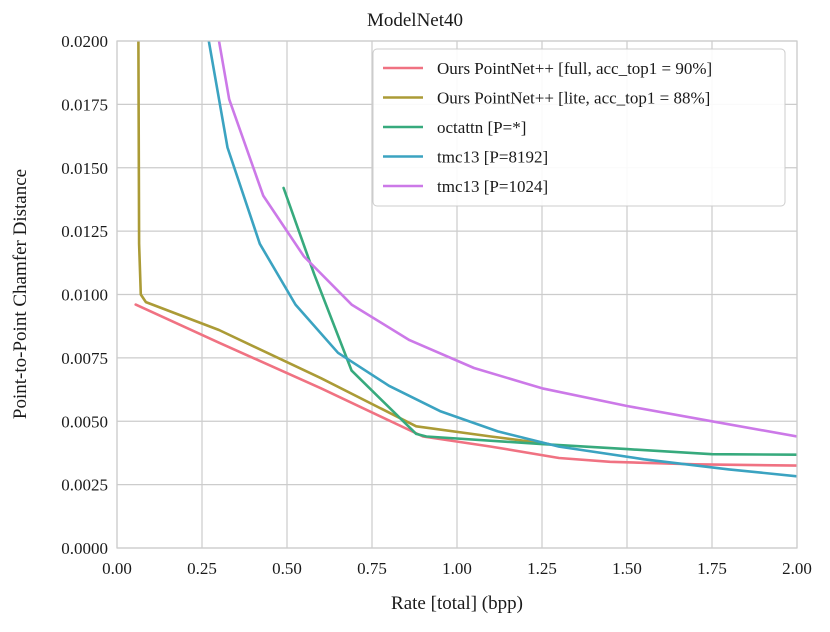 The image size is (830, 632). What do you see at coordinates (542, 568) in the screenshot?
I see `x-tick-label: 1.25` at bounding box center [542, 568].